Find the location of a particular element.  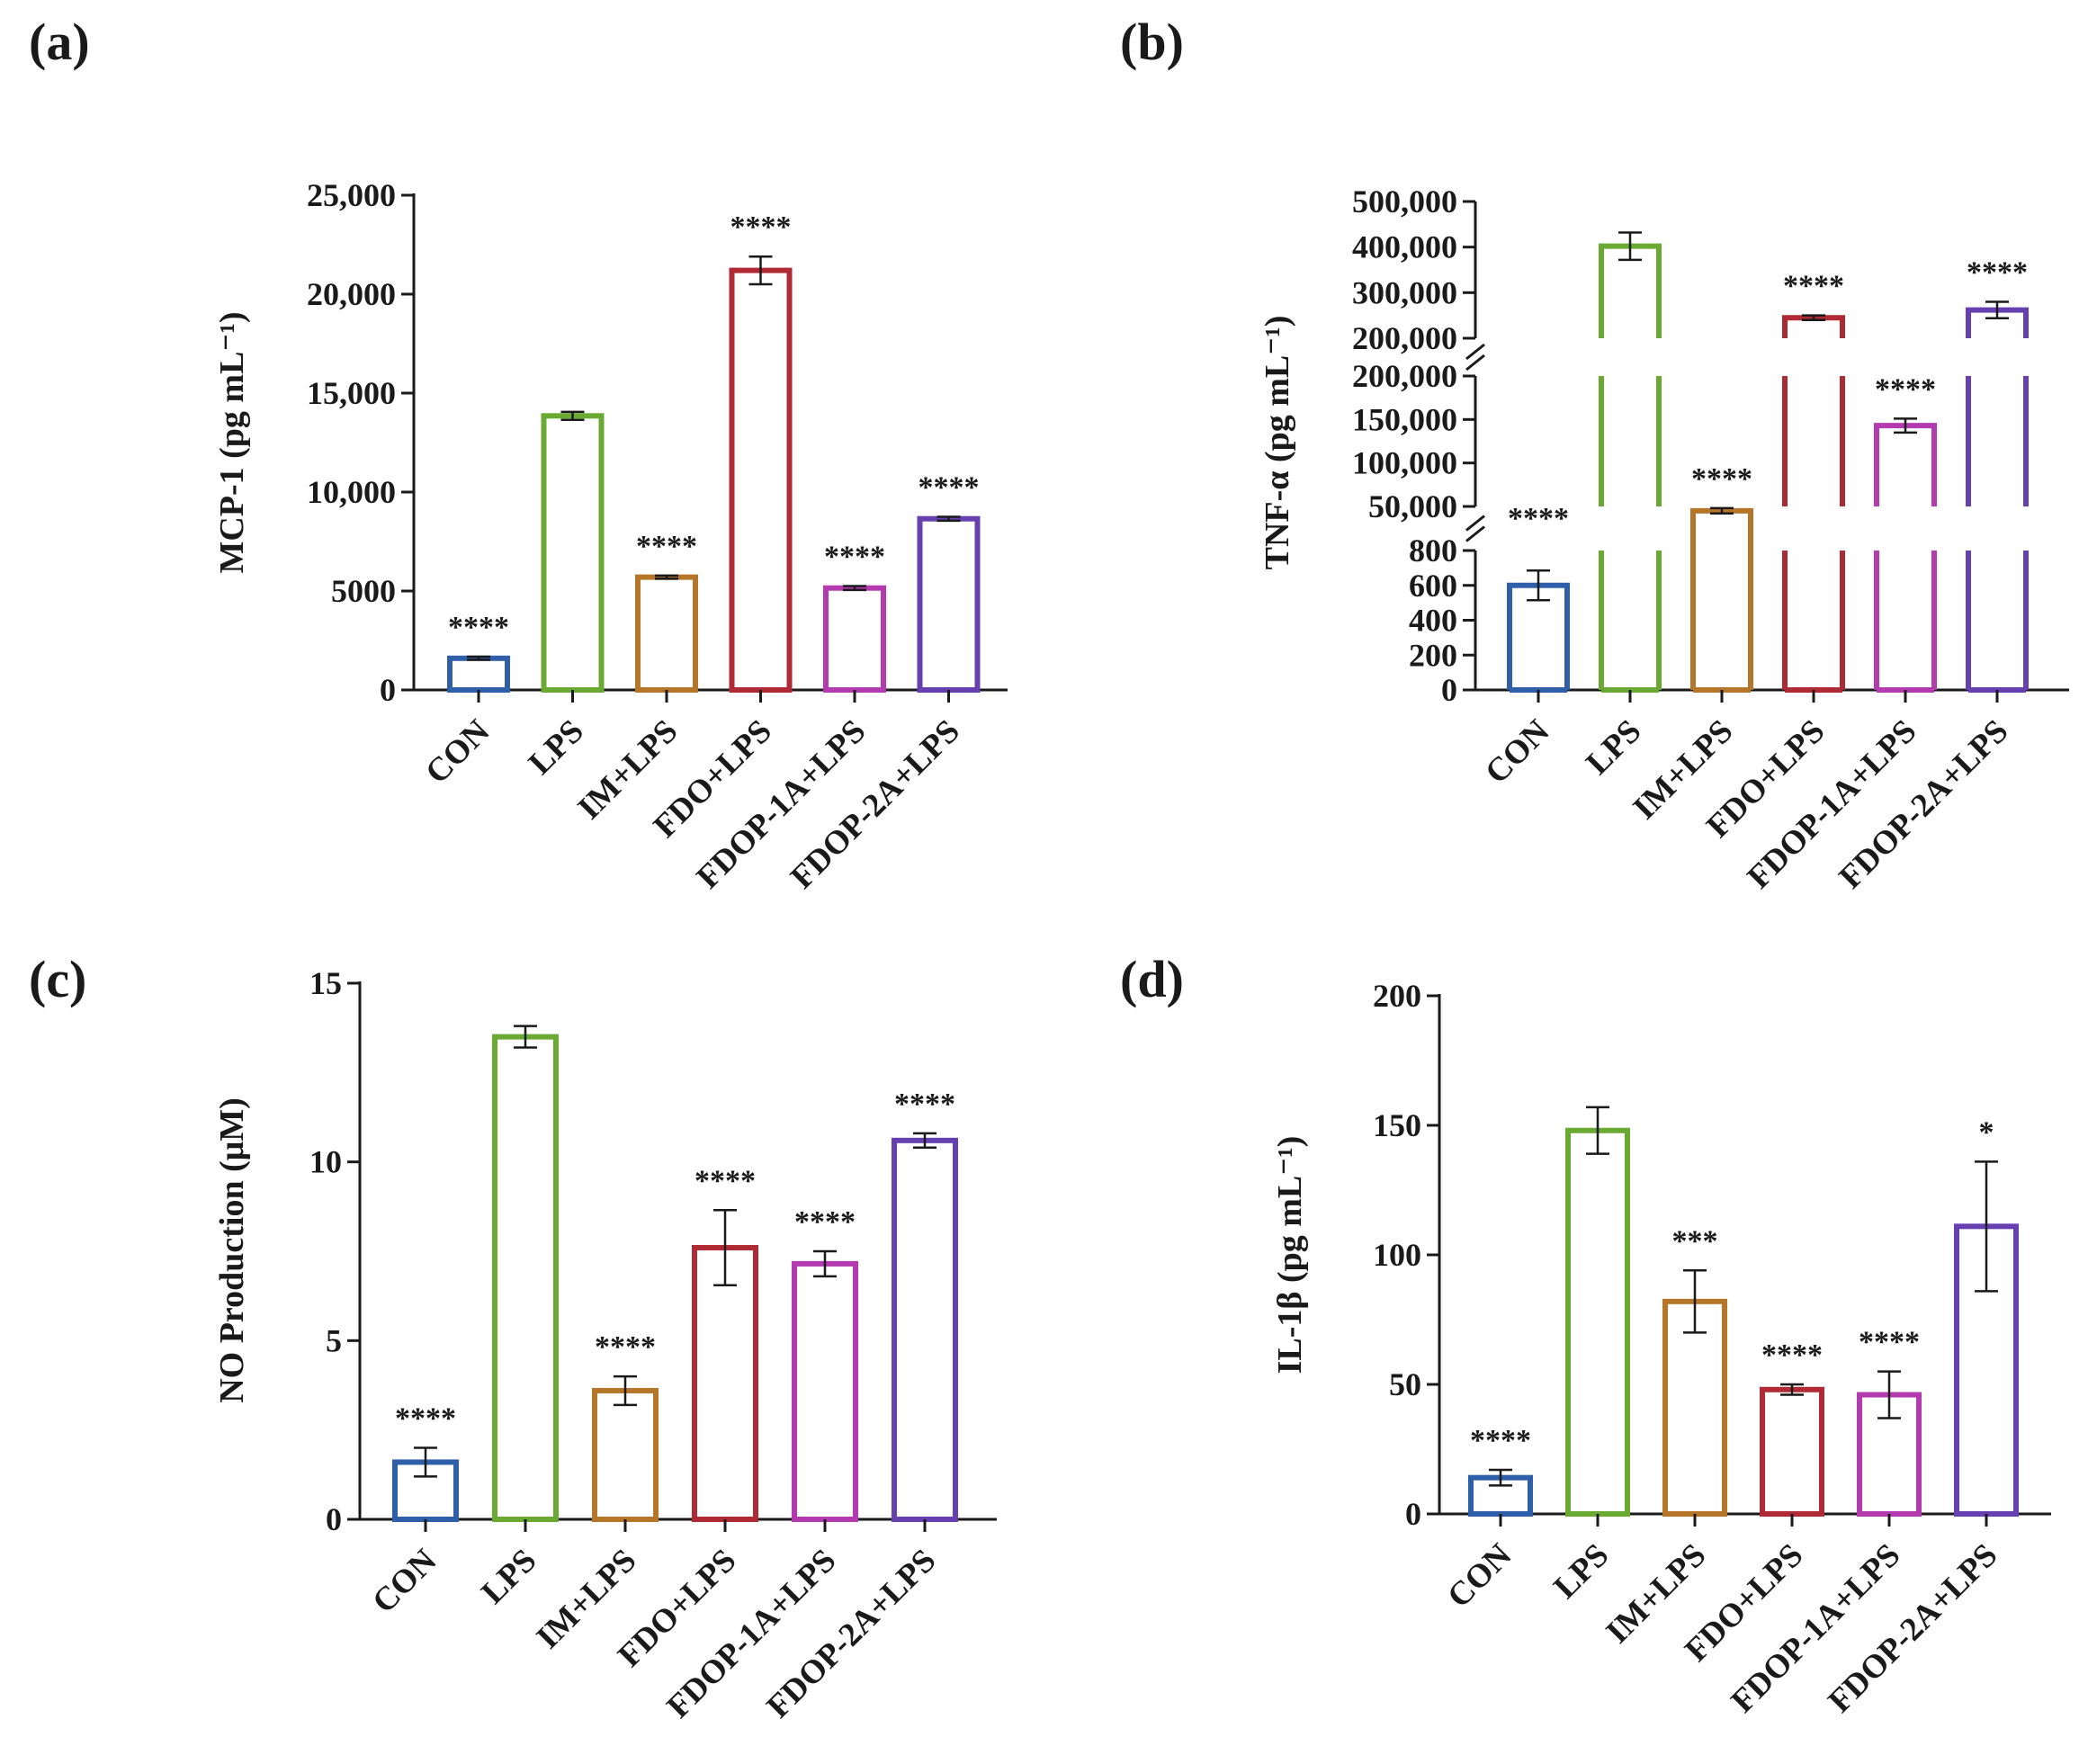

y-tick-label: 20,000 is located at coordinates (352, 294).